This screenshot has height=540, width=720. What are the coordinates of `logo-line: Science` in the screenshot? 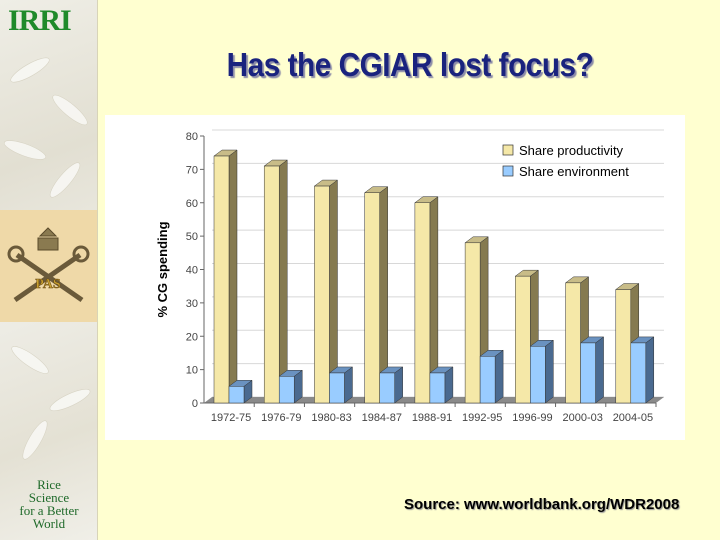 It's located at (49, 497).